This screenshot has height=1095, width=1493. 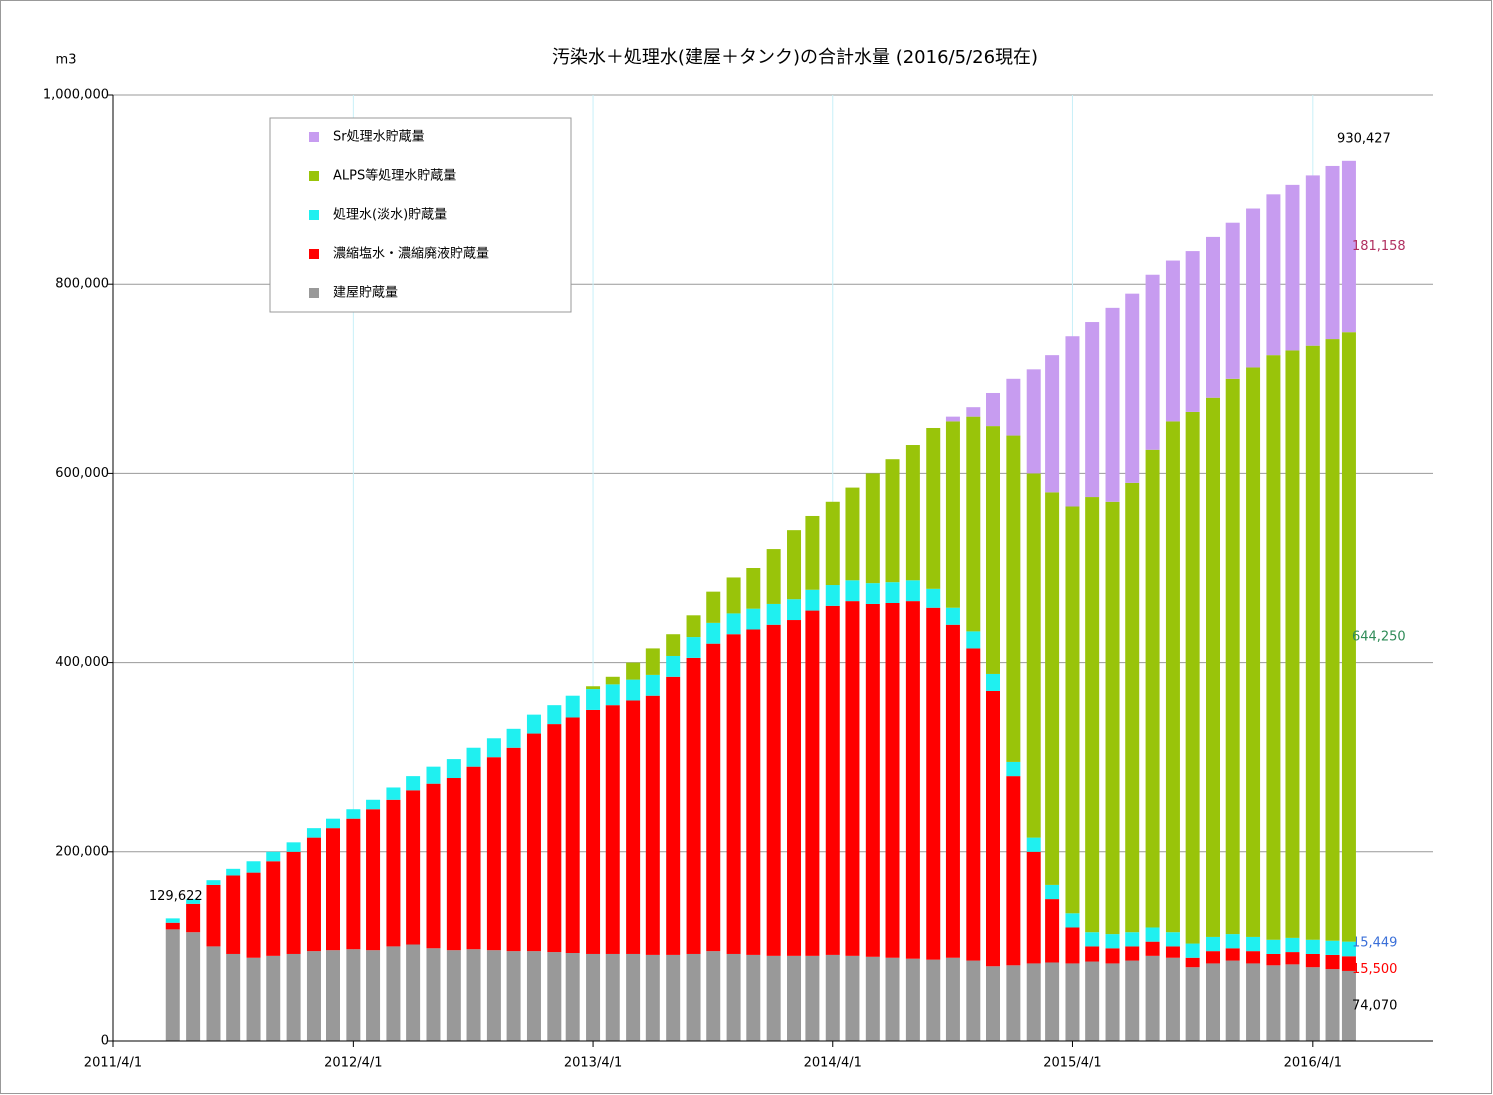 What do you see at coordinates (390, 215) in the screenshot?
I see `legend-label: 処理水(淡水)貯蔵量` at bounding box center [390, 215].